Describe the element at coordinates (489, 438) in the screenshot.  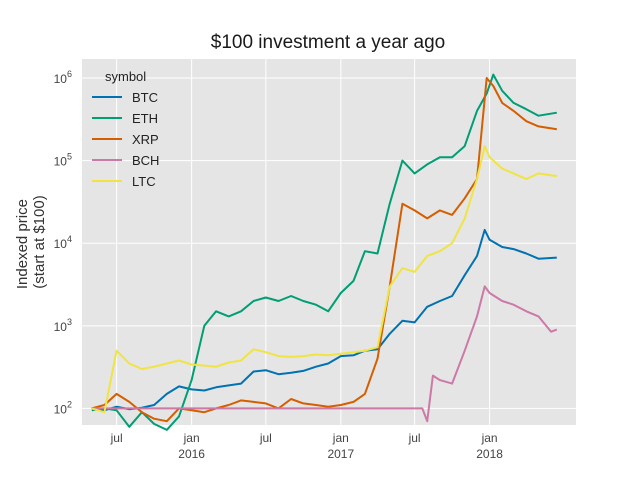
I see `x-tick-label-5: jan` at that location.